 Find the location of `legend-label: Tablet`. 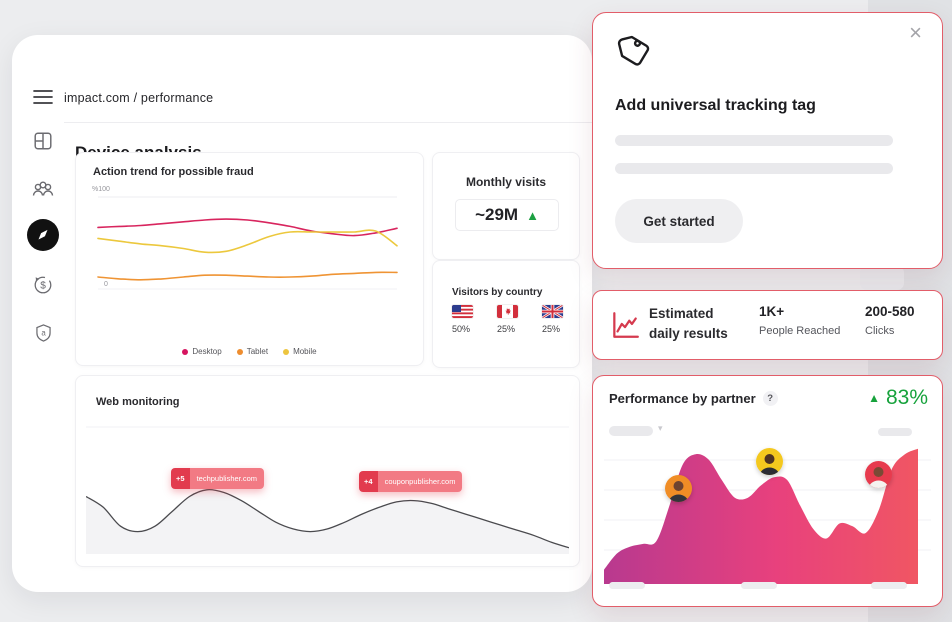

legend-label: Tablet is located at coordinates (257, 351).